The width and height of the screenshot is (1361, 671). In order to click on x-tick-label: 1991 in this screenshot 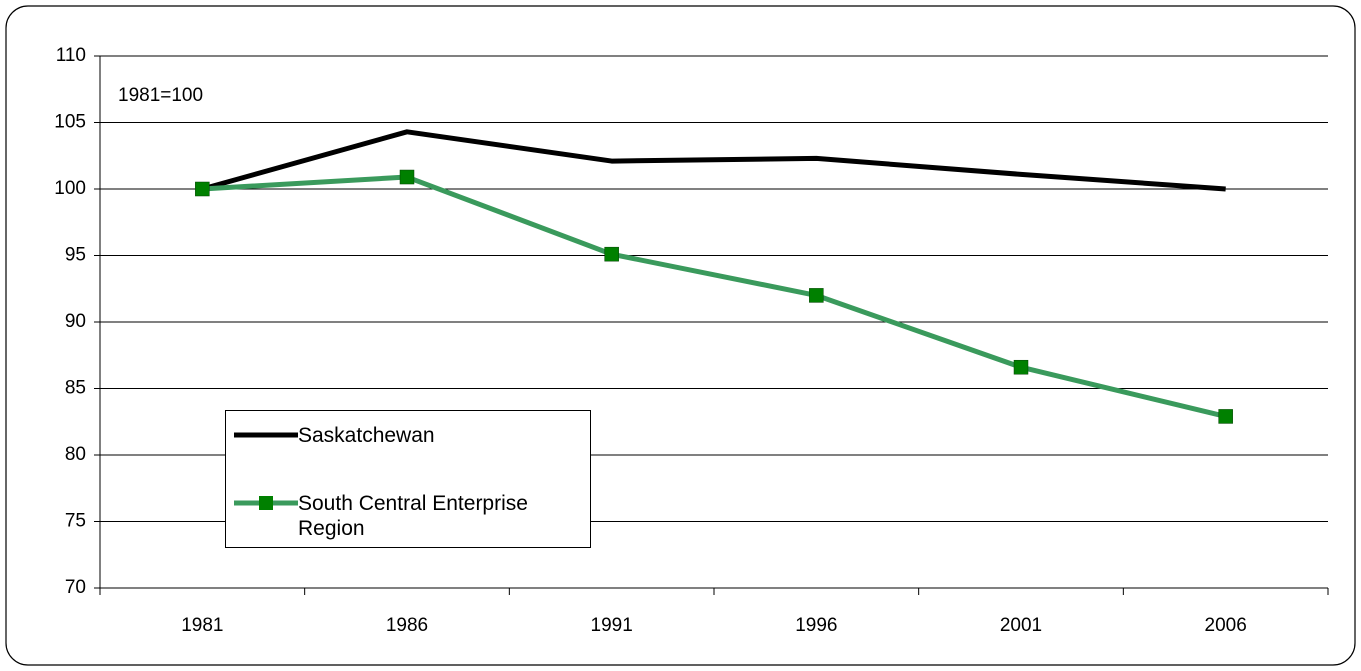, I will do `click(612, 625)`.